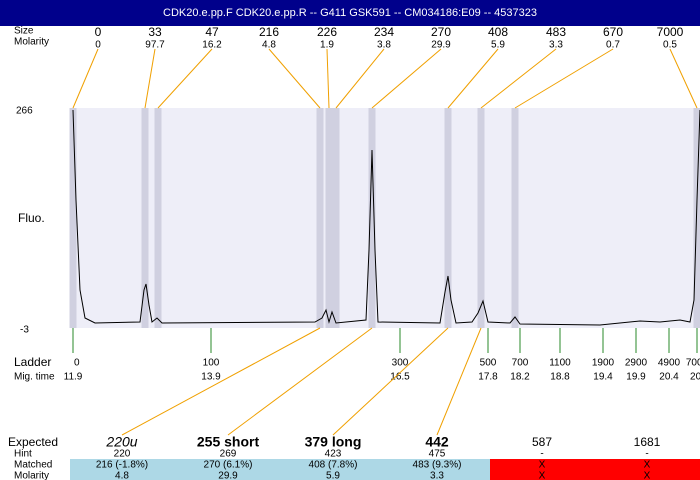  What do you see at coordinates (24, 330) in the screenshot?
I see `y-min: -3` at bounding box center [24, 330].